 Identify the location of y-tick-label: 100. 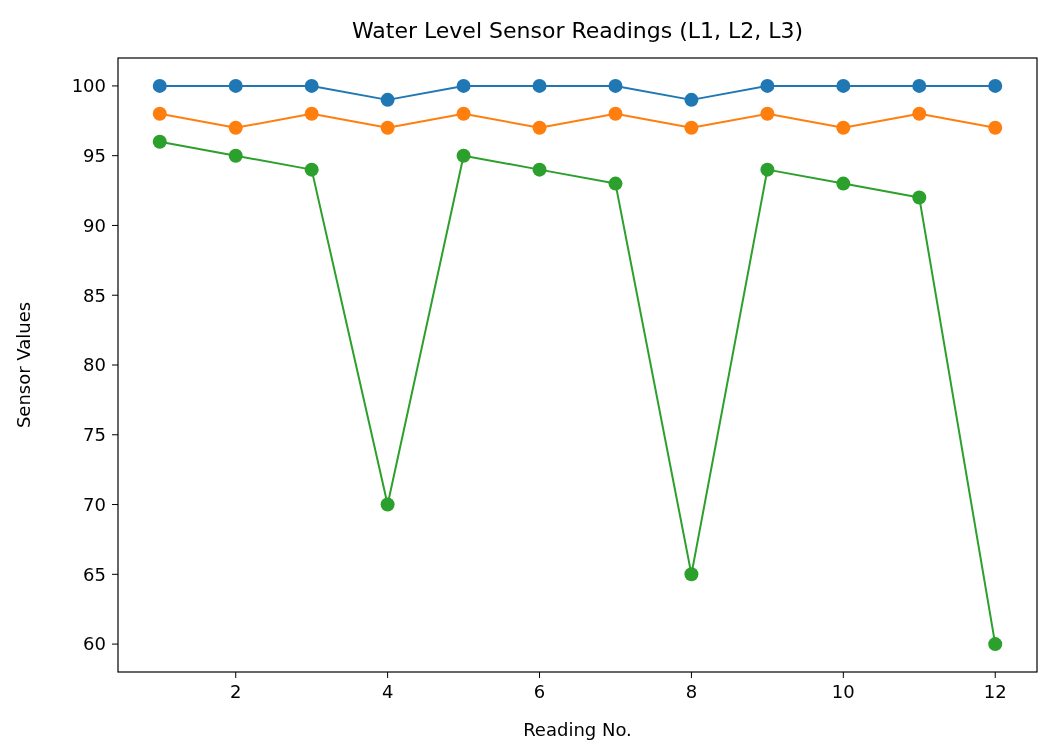
(88, 86).